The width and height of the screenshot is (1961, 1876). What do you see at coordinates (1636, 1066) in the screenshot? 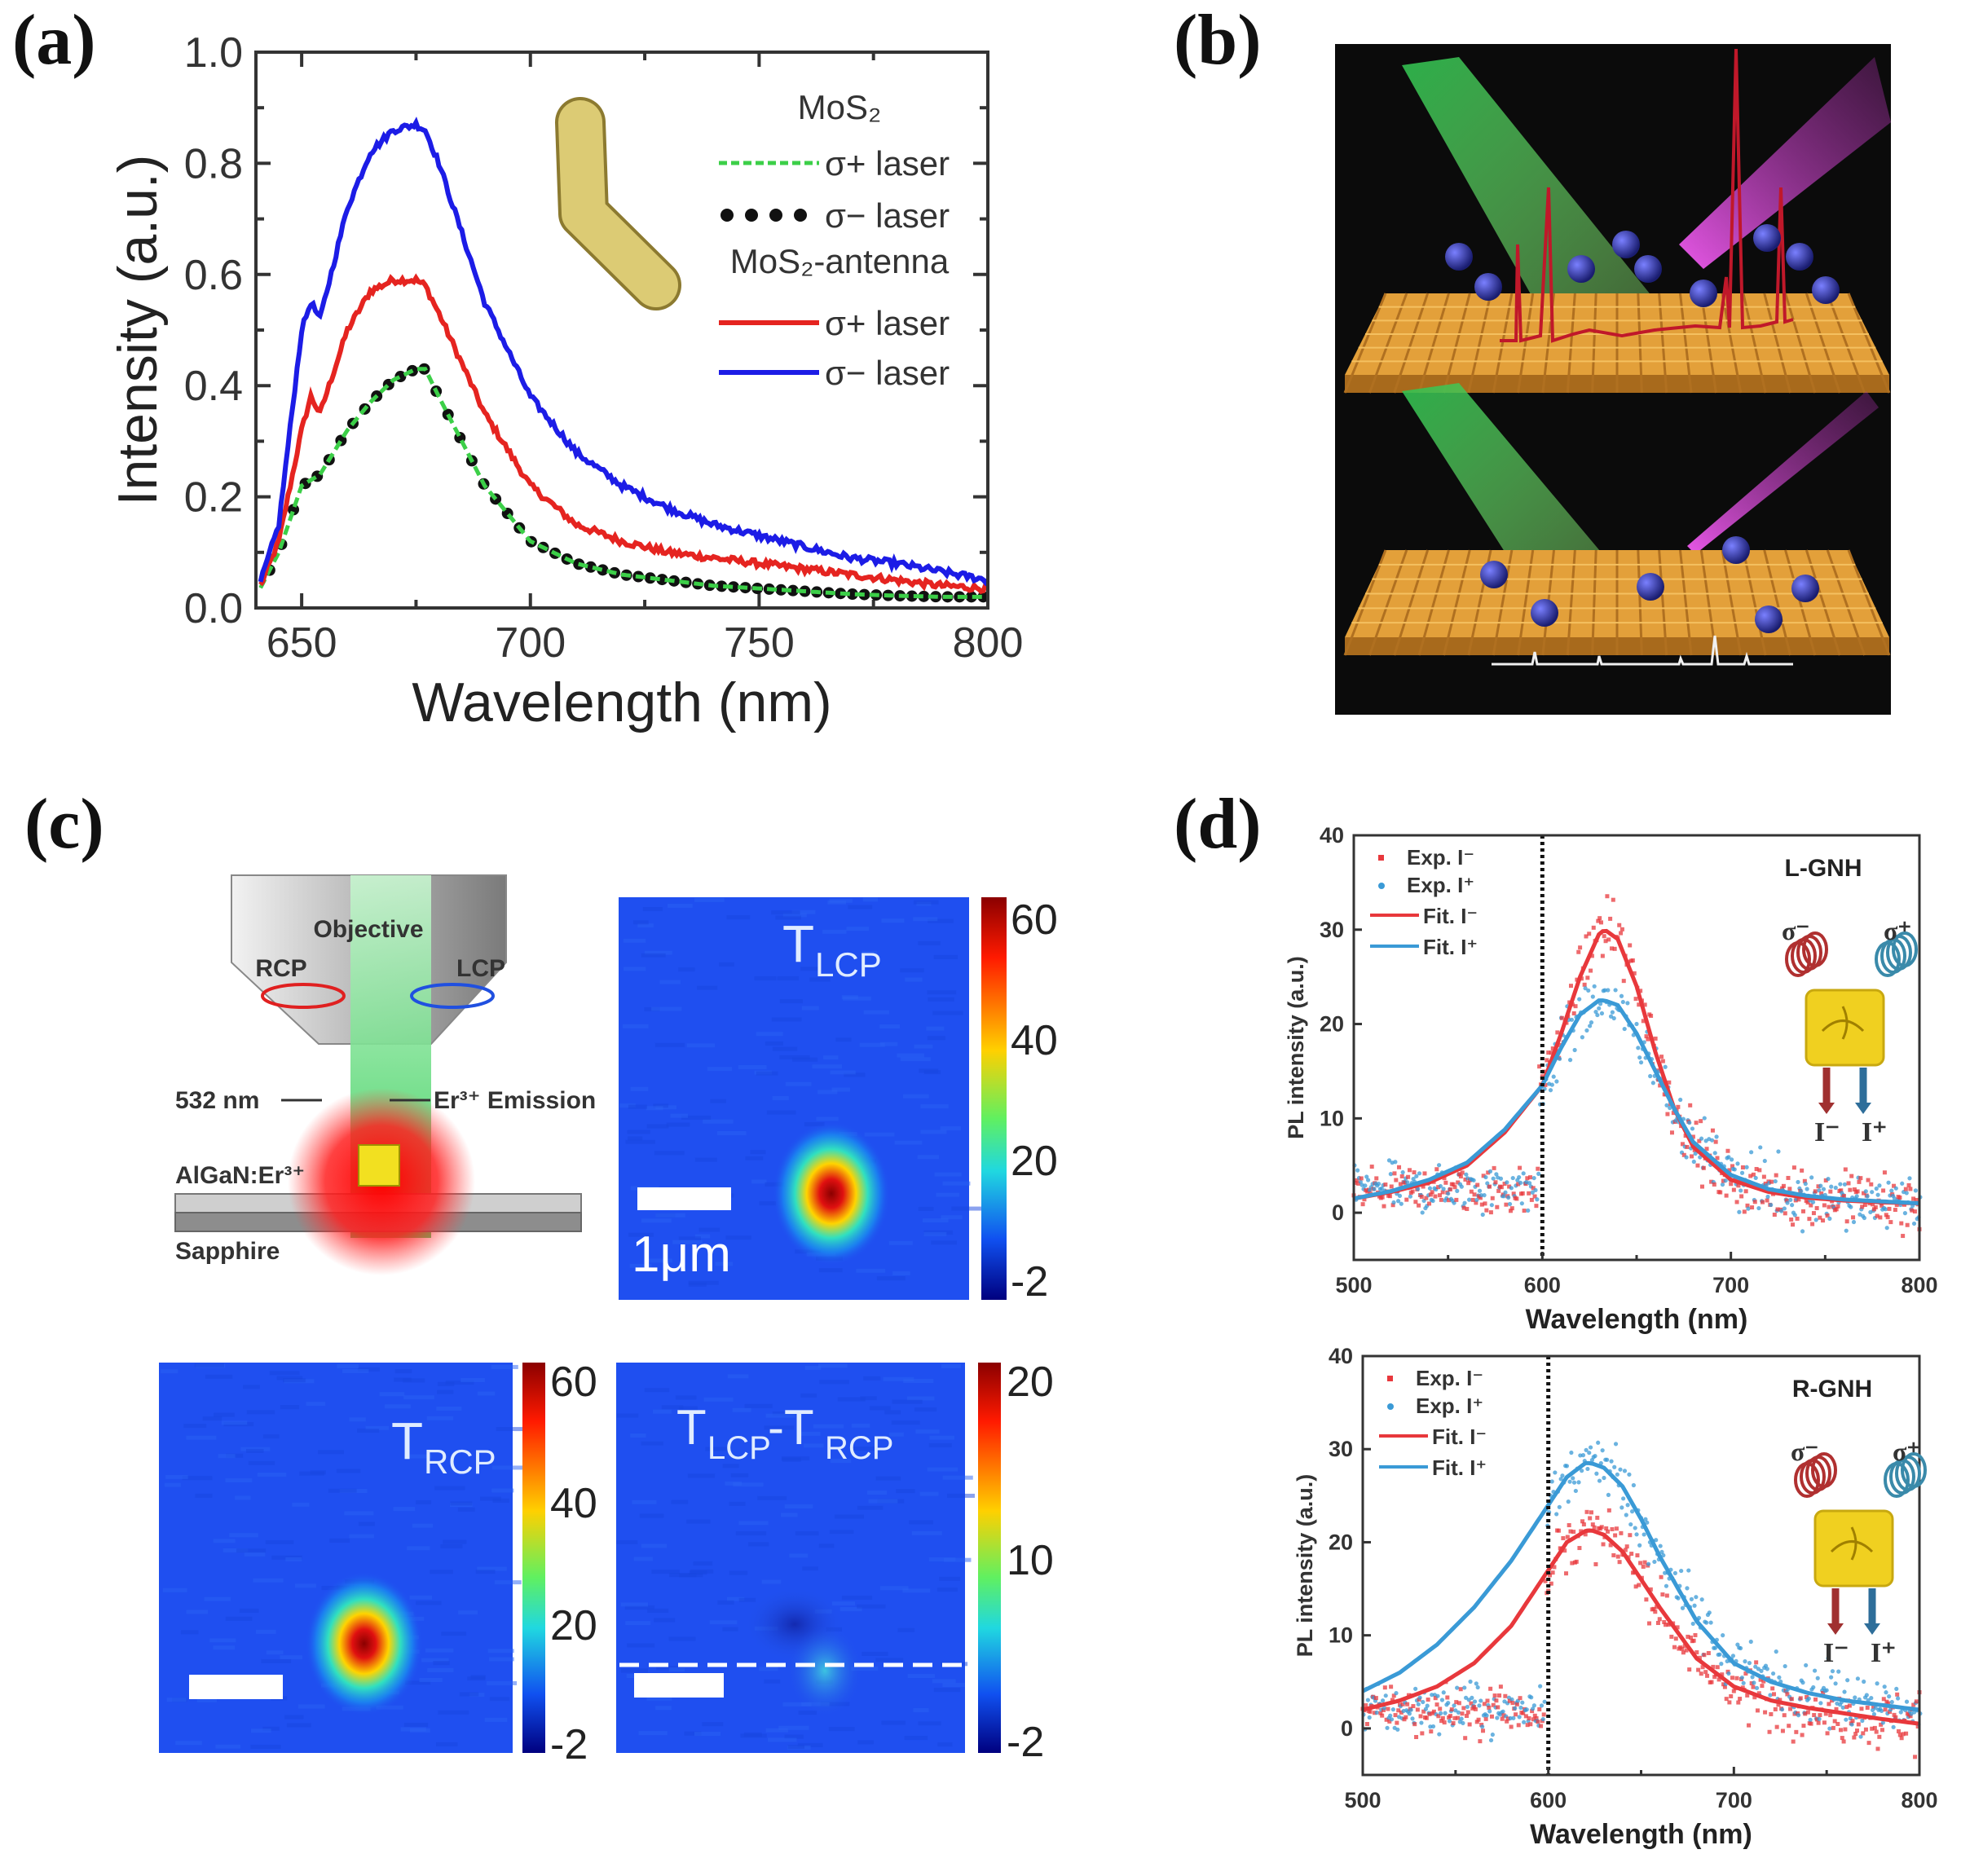
I see `fit-i-minus-line` at bounding box center [1636, 1066].